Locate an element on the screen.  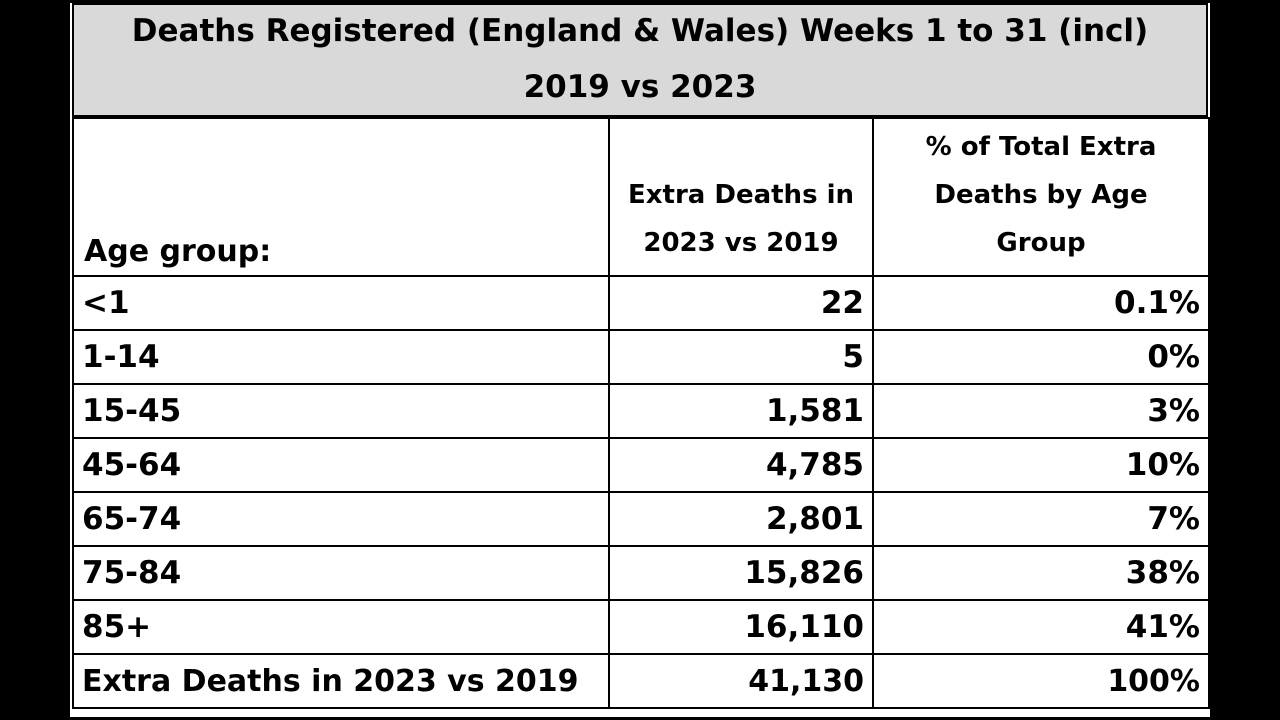
age-cell: 15-45 is located at coordinates (341, 411).